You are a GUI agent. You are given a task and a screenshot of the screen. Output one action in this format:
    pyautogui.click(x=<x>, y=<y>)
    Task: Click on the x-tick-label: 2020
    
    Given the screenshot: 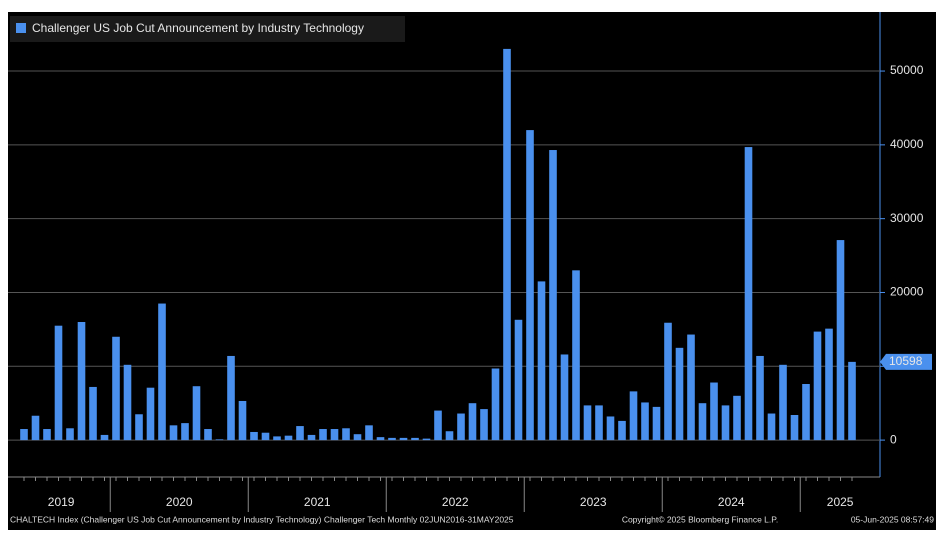 What is the action you would take?
    pyautogui.click(x=179, y=502)
    